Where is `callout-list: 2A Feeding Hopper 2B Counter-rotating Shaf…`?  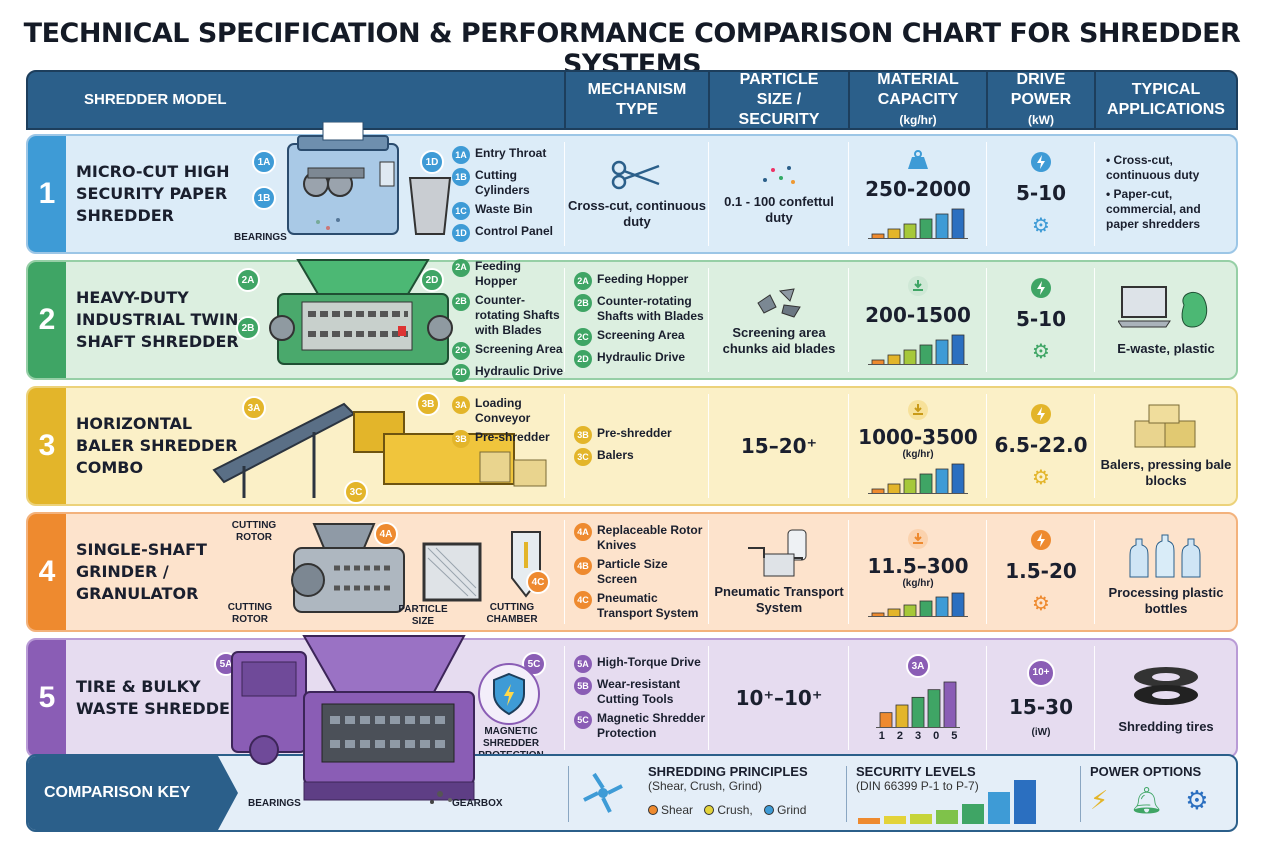
callout-list: 2A Feeding Hopper 2B Counter-rotating Shaf… is located at coordinates (508, 320).